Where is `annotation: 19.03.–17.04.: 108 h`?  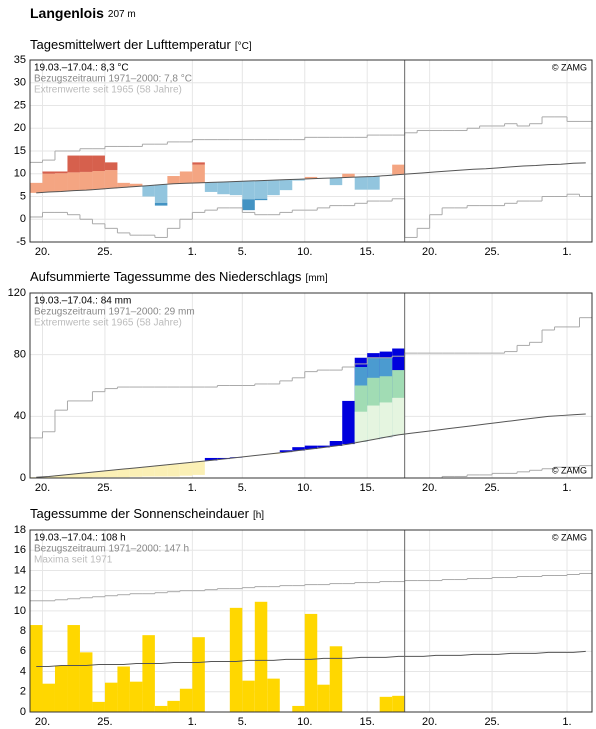
annotation: 19.03.–17.04.: 108 h is located at coordinates (80, 538).